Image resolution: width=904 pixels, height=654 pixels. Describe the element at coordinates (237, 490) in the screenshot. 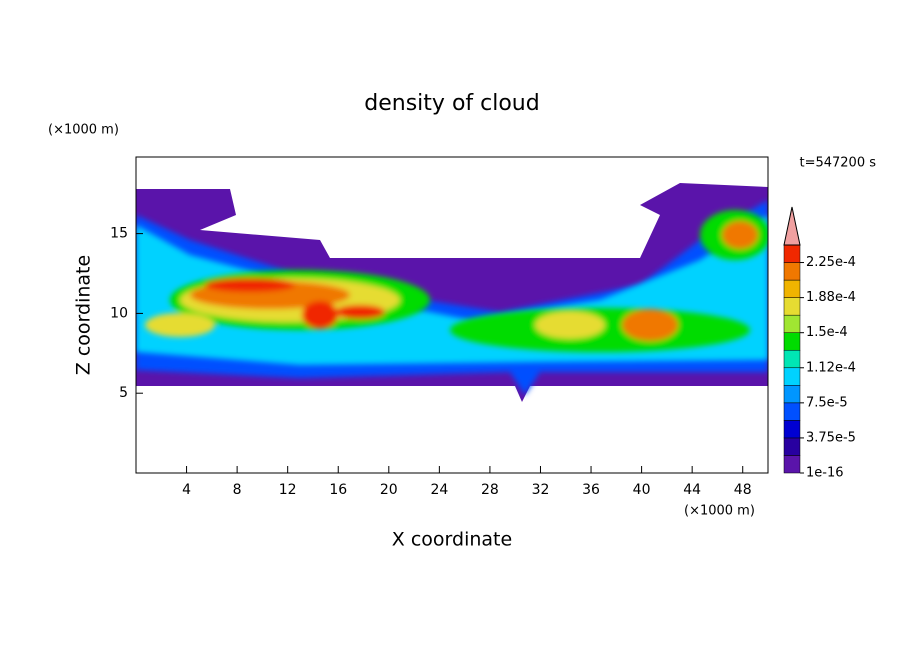

I see `x-tick-label: 8` at that location.